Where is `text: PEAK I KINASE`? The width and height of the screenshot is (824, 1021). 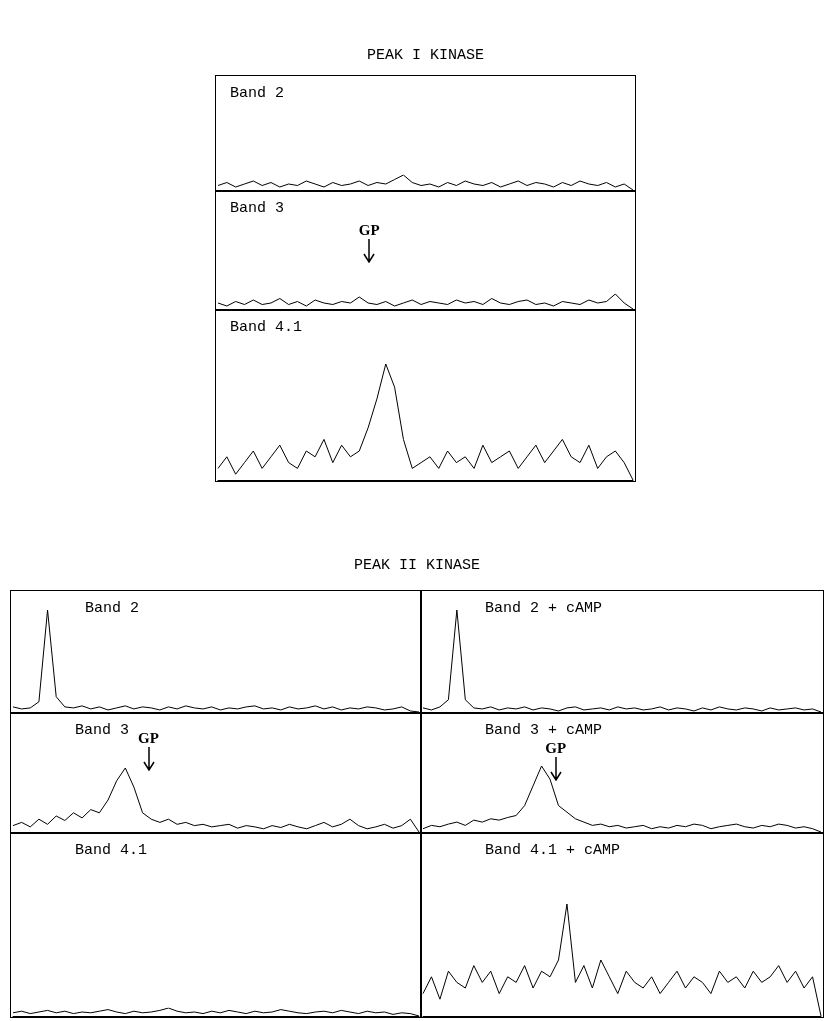
text: PEAK I KINASE is located at coordinates (425, 55).